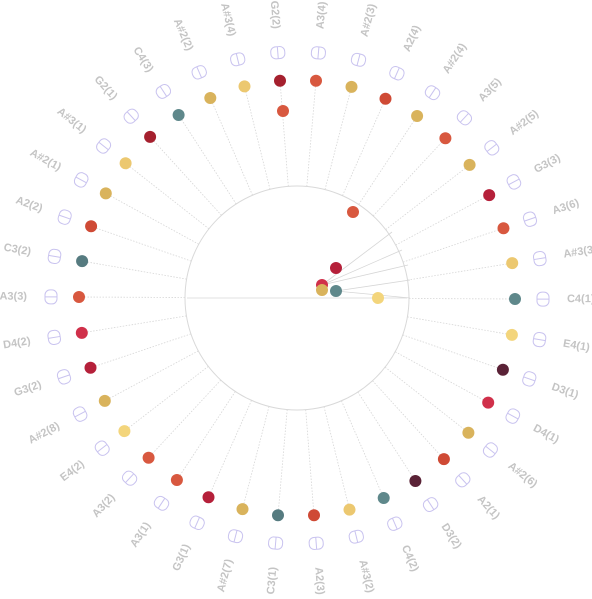 Image resolution: width=592 pixels, height=599 pixels. Describe the element at coordinates (344, 204) in the screenshot. I see `inner-dots-layer` at that location.